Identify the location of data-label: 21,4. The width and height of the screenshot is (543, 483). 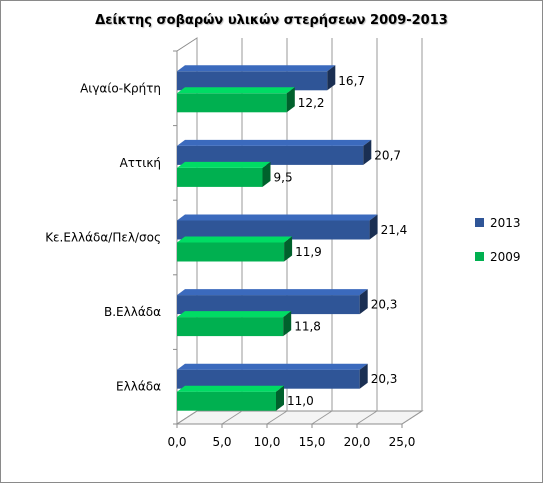
(394, 230).